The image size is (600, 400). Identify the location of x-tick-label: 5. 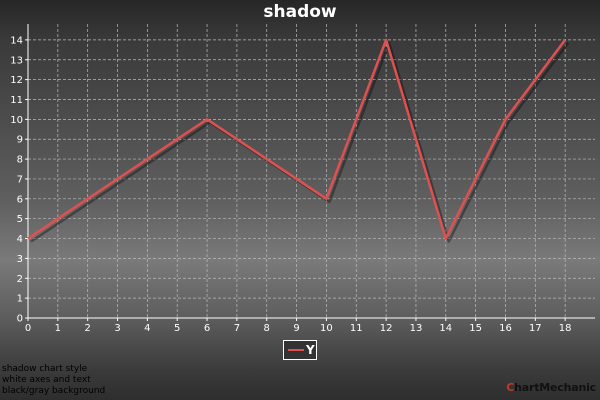
(177, 328).